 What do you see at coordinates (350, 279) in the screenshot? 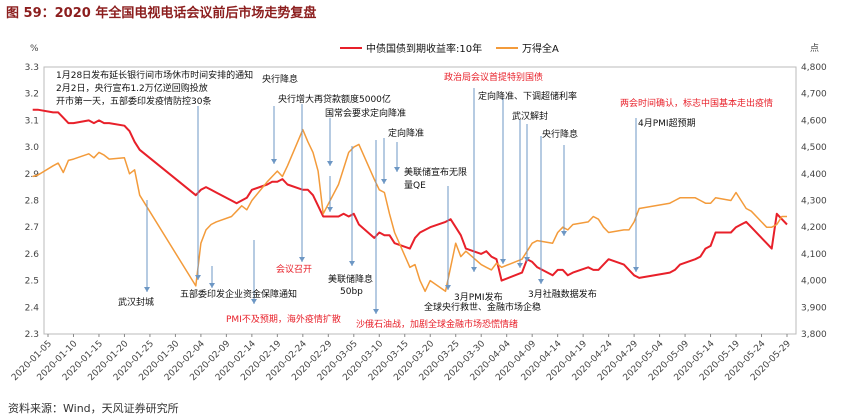
I see `annotation-label: 美联储降息` at bounding box center [350, 279].